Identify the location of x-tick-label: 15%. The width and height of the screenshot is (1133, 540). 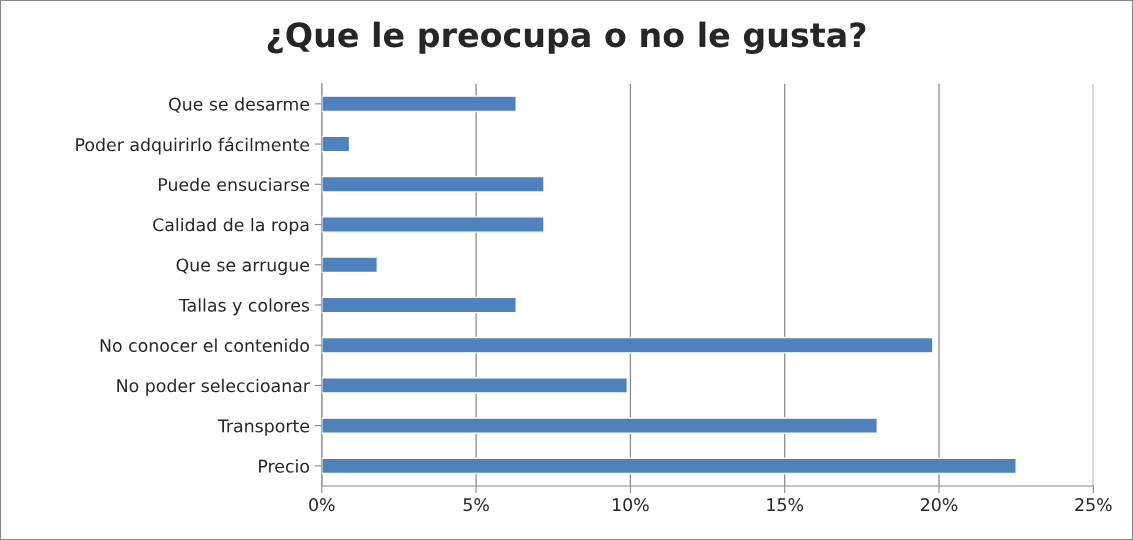
(785, 505).